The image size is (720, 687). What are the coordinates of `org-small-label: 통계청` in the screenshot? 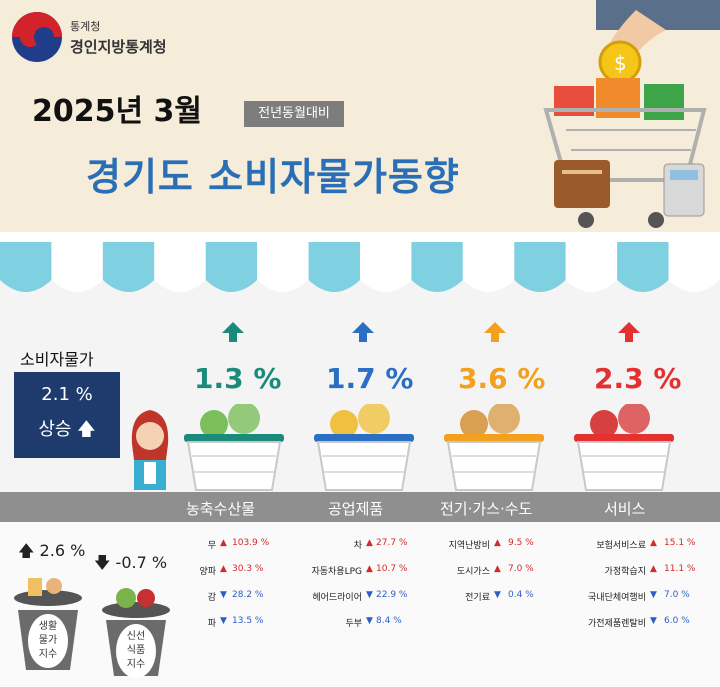 It's located at (85, 26).